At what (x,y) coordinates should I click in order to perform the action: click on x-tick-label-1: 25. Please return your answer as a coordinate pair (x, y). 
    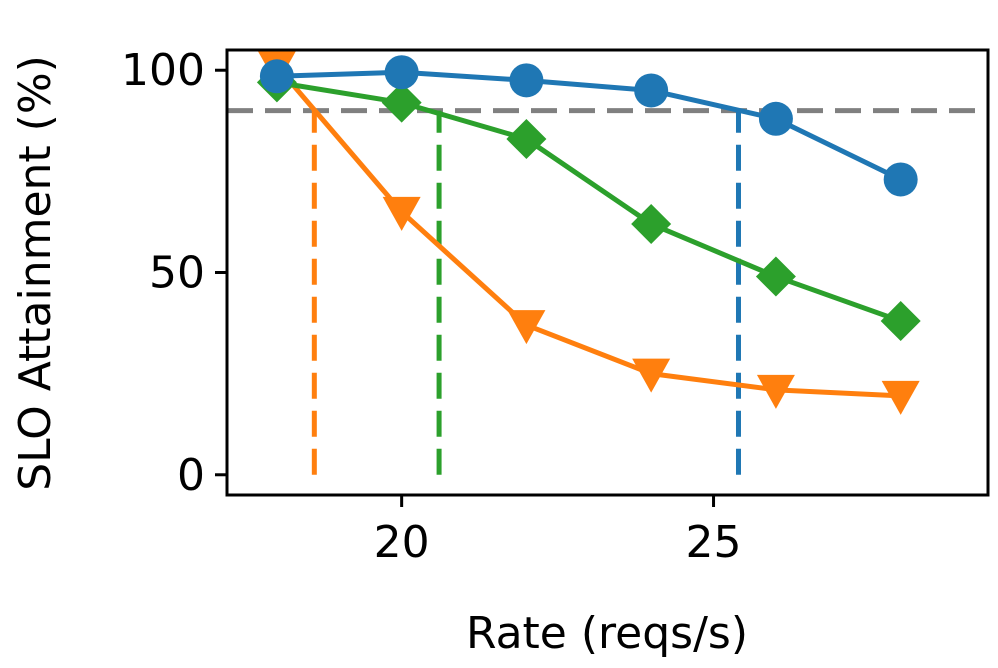
    Looking at the image, I should click on (714, 542).